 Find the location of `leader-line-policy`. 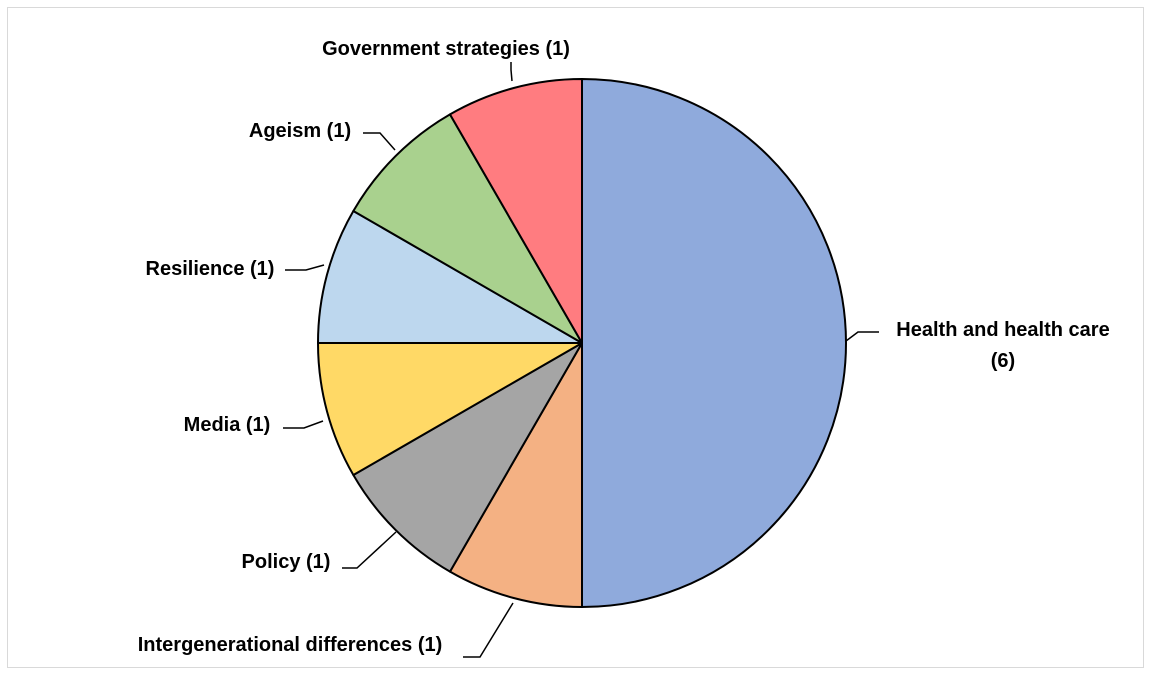

leader-line-policy is located at coordinates (369, 550).